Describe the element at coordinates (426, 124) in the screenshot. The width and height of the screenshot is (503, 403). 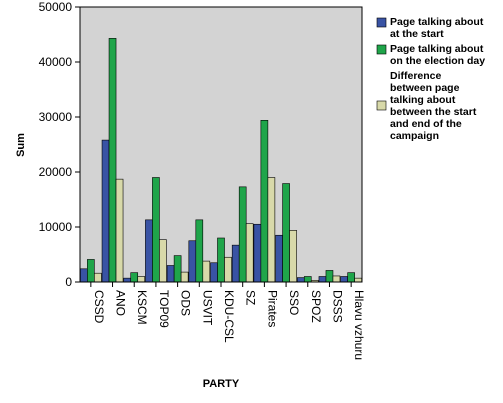
I see `legend-label-line: and end of the` at that location.